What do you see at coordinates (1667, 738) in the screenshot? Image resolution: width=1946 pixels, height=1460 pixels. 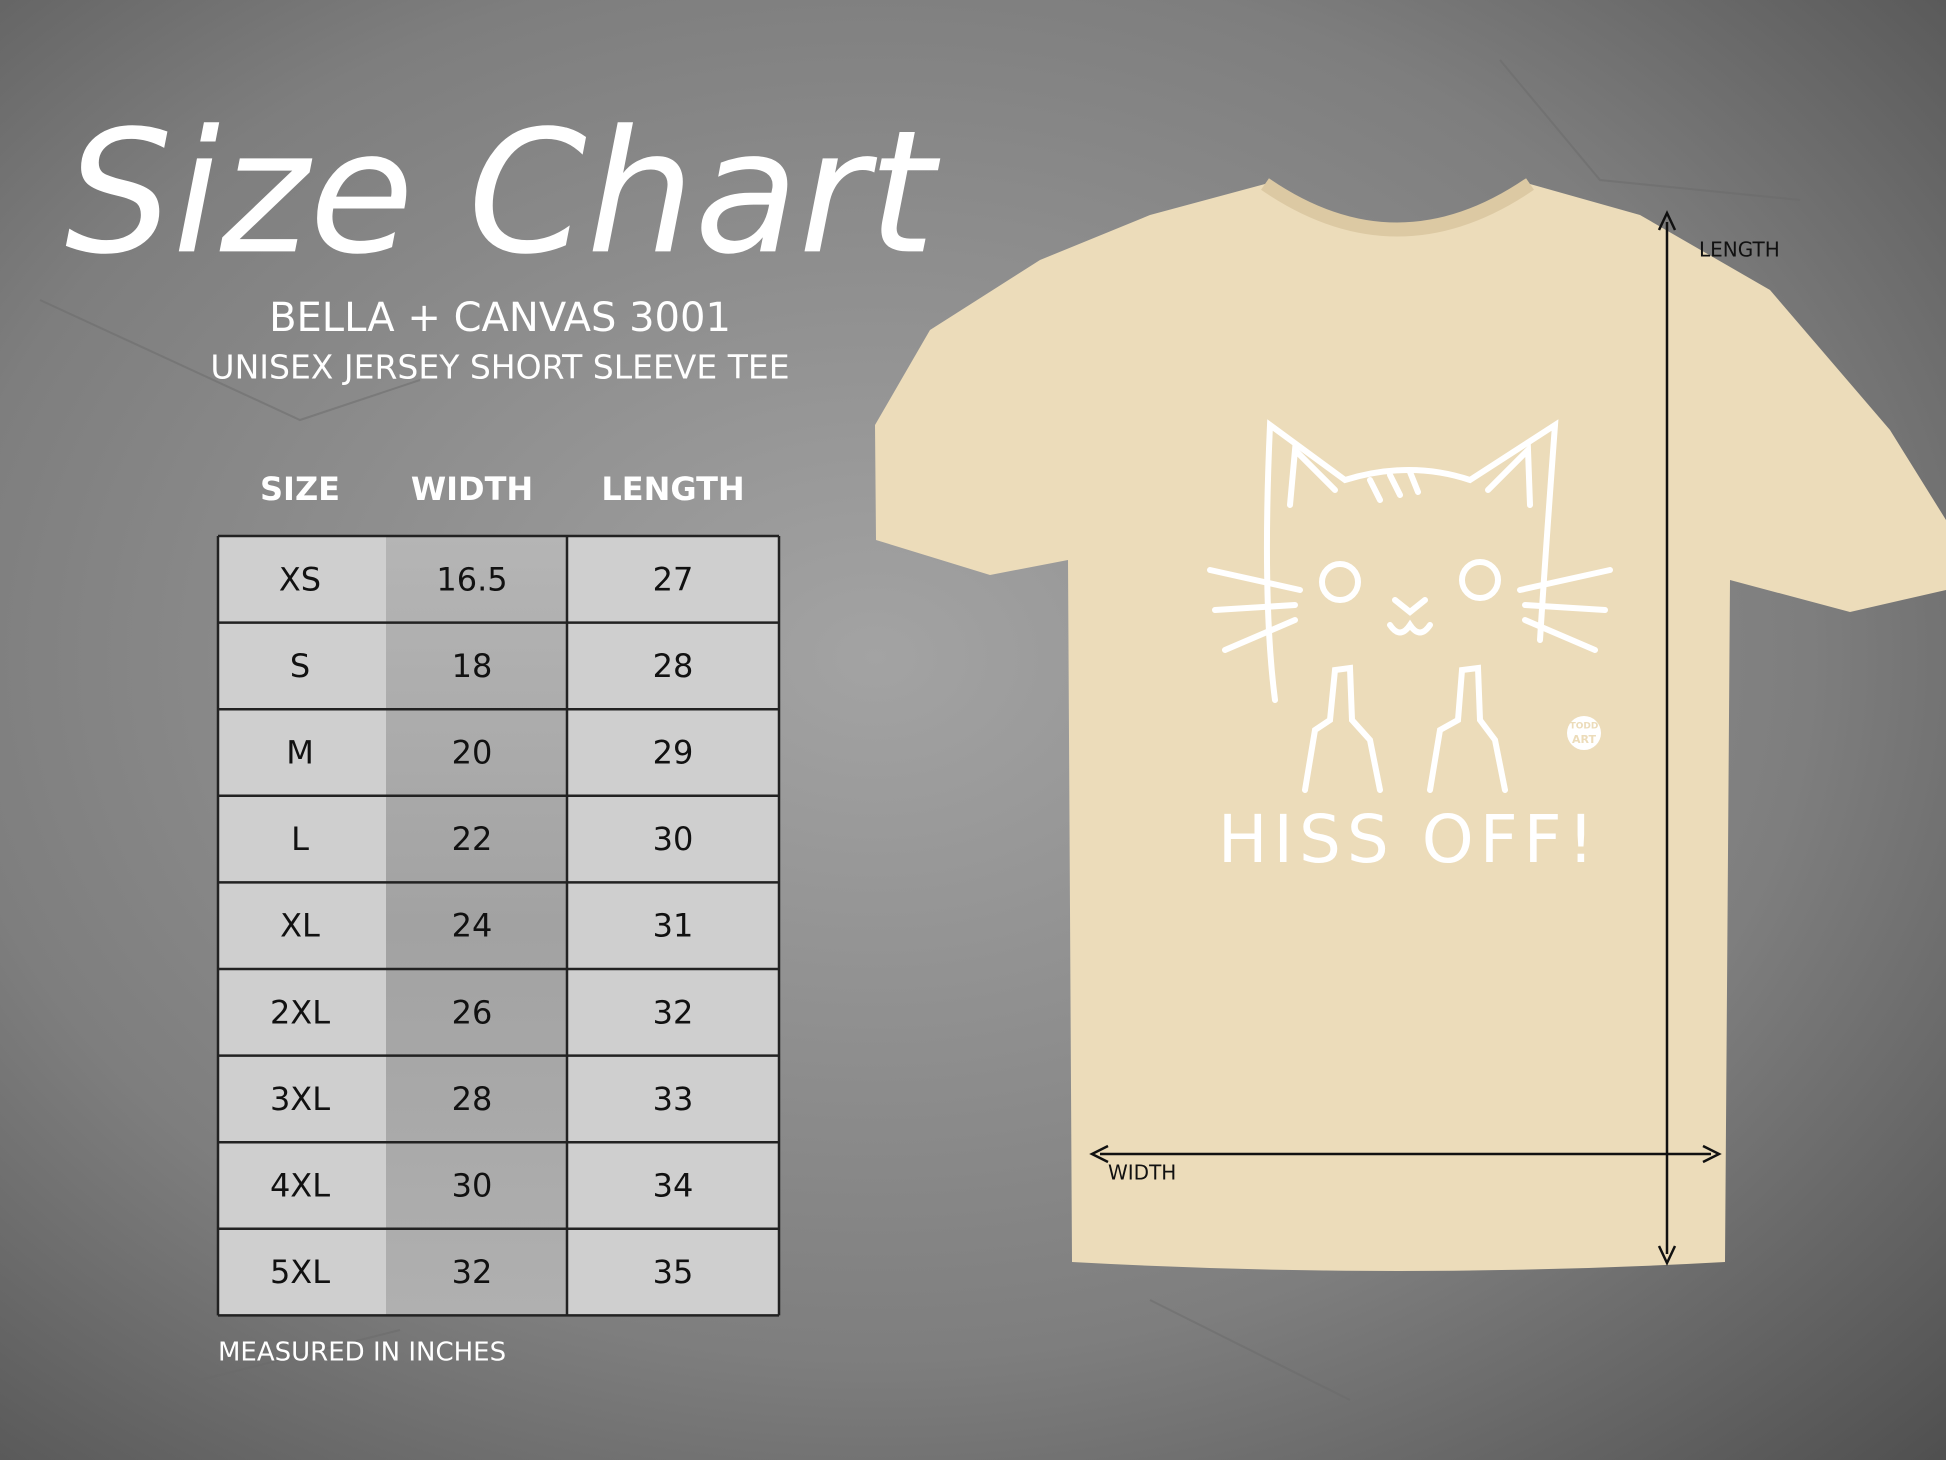 I see `length-arrowheads` at bounding box center [1667, 738].